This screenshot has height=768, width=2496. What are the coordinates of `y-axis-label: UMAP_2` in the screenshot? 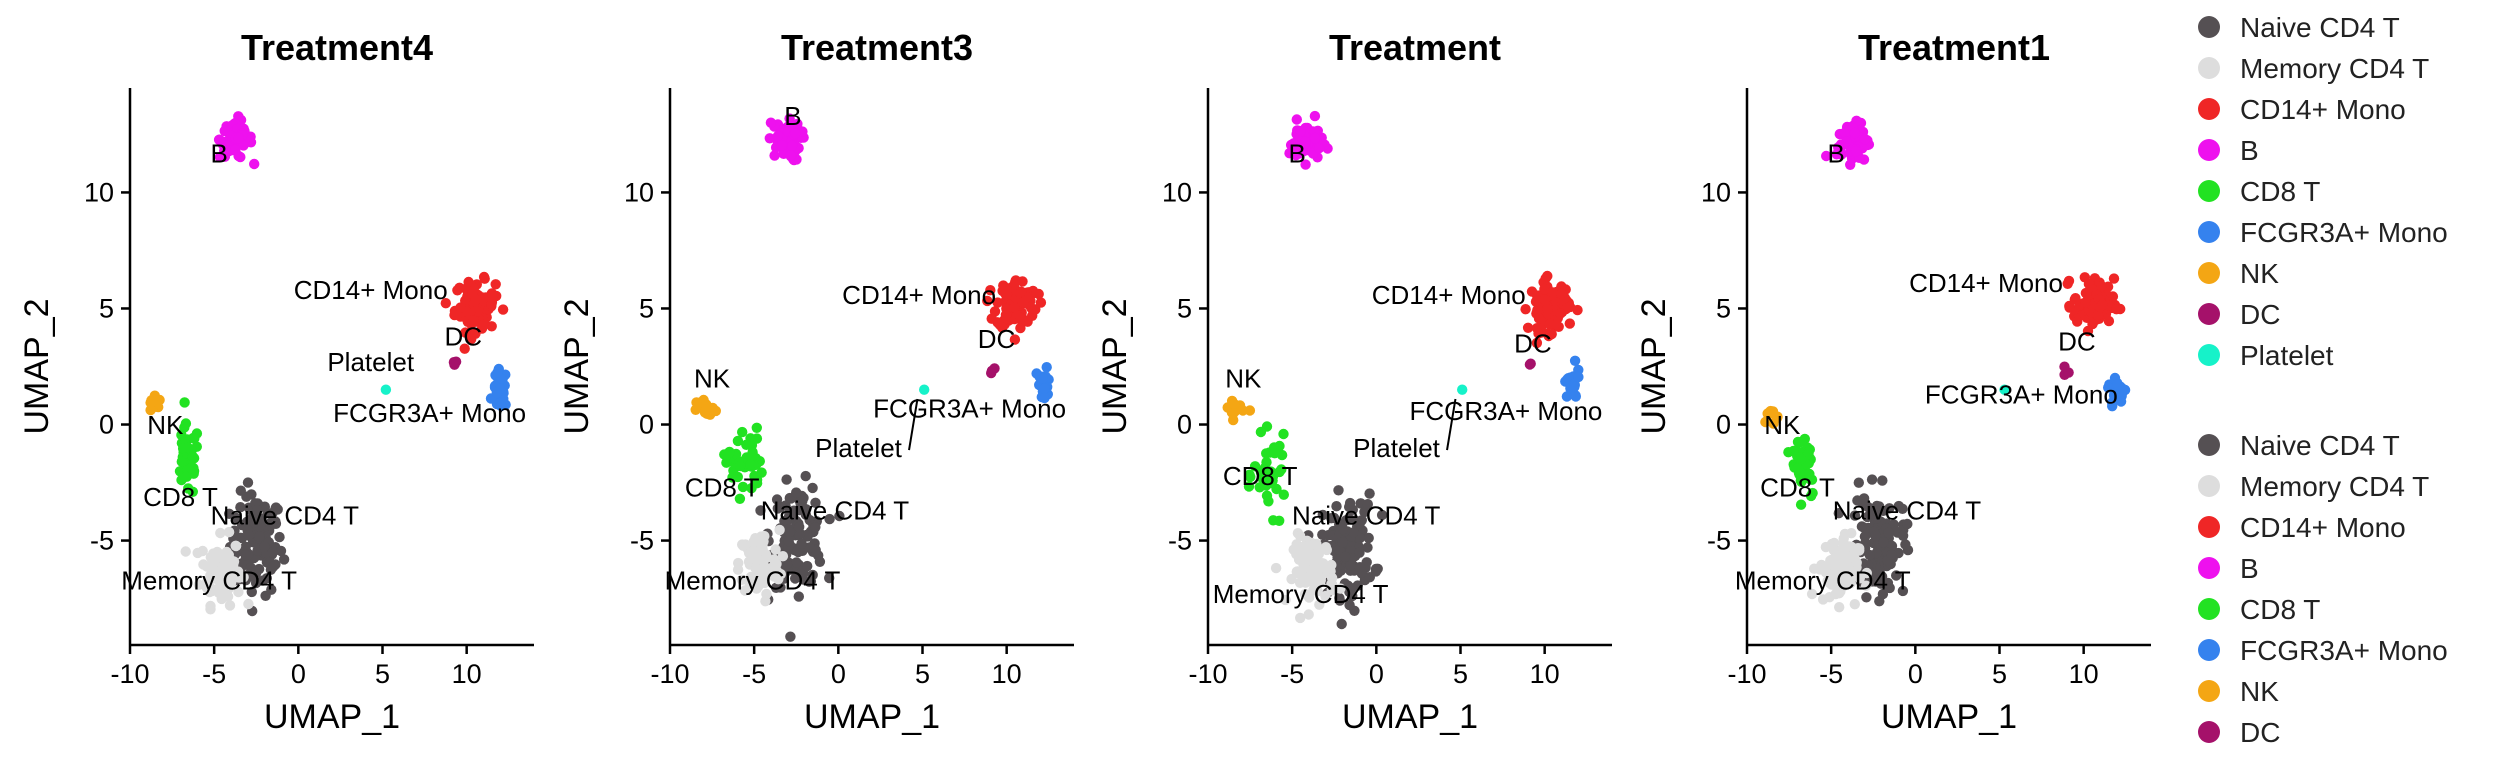 It's located at (577, 366).